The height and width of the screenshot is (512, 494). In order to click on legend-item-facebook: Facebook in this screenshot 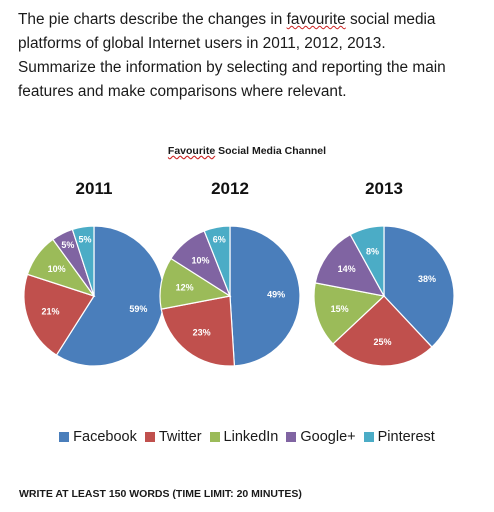, I will do `click(98, 437)`.